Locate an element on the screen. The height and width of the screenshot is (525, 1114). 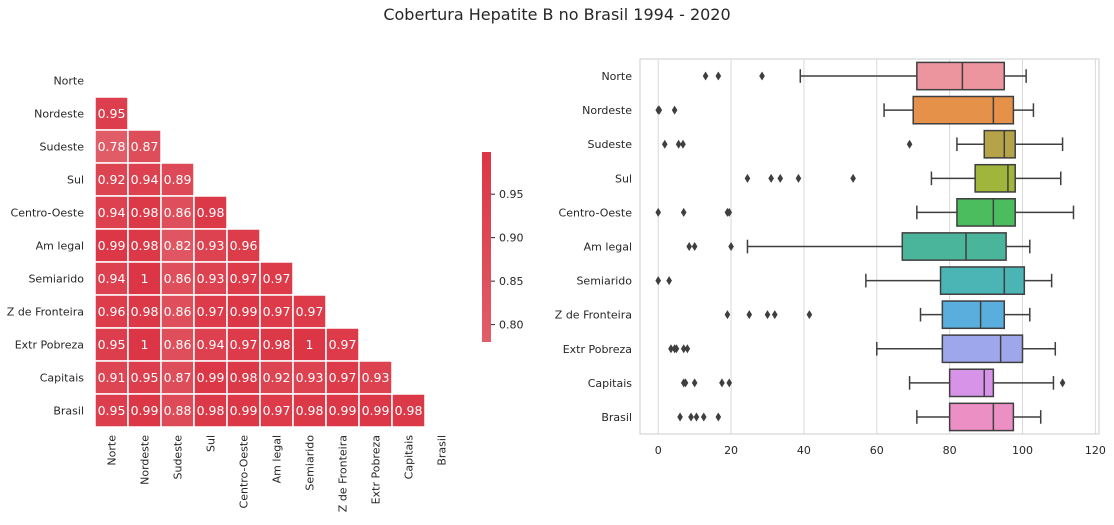
boxplot-category-label: Norte is located at coordinates (616, 76).